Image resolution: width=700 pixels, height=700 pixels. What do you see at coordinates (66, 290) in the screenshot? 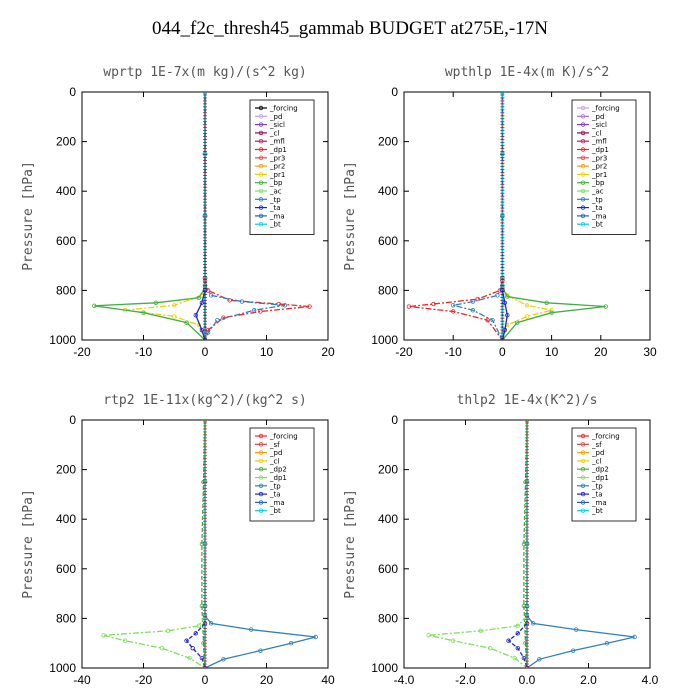
I see `y-tick-label: 800` at bounding box center [66, 290].